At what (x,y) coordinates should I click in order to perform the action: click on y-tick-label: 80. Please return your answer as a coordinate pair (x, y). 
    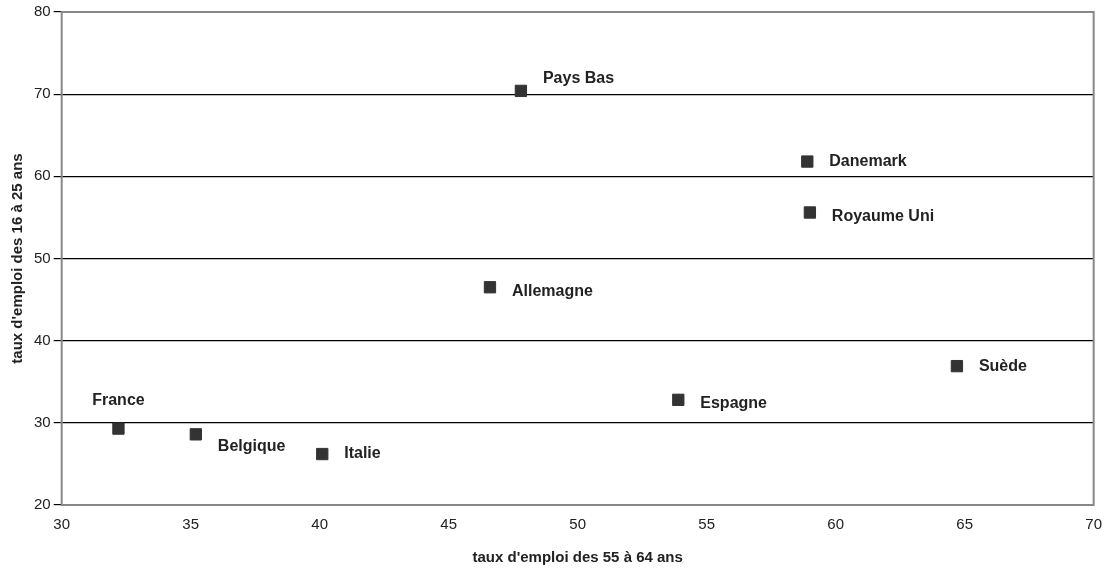
    Looking at the image, I should click on (42, 11).